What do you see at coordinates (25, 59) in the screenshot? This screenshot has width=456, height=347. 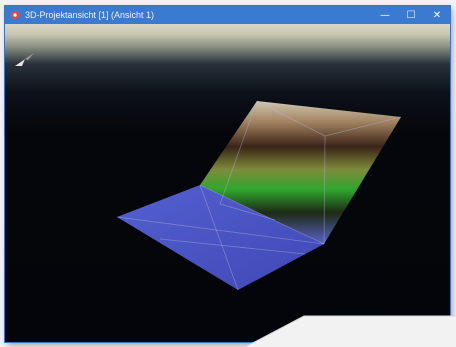 I see `navigation-arrow-icon` at bounding box center [25, 59].